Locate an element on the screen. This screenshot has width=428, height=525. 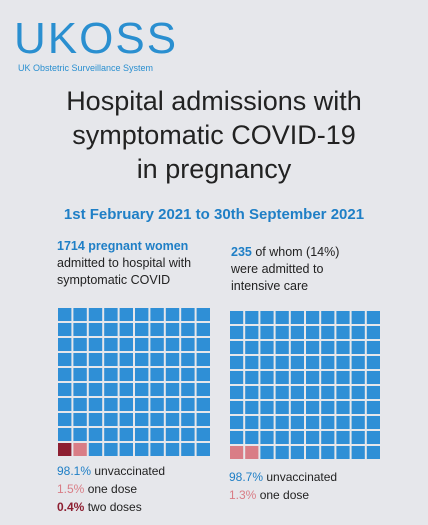
date-range: 1st February 2021 to 30th September 2021 is located at coordinates (214, 214).